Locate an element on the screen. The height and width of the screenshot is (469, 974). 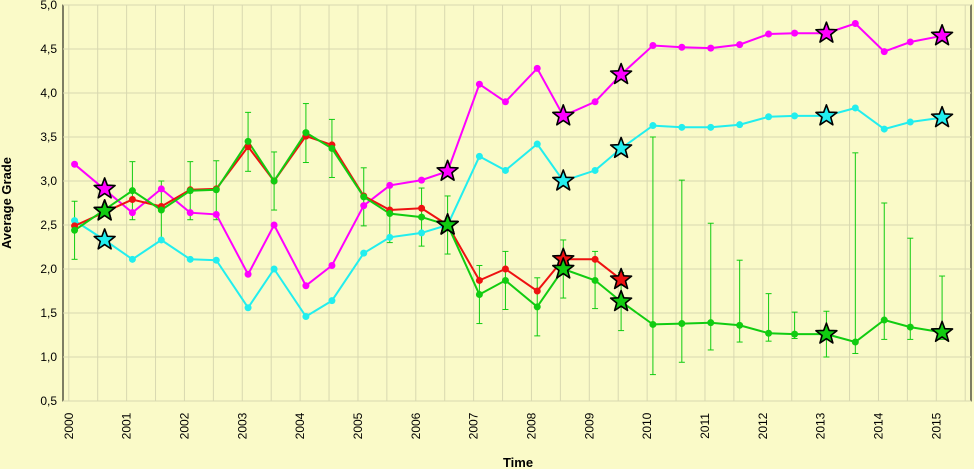
x-tick-label: 2014 is located at coordinates (878, 425).